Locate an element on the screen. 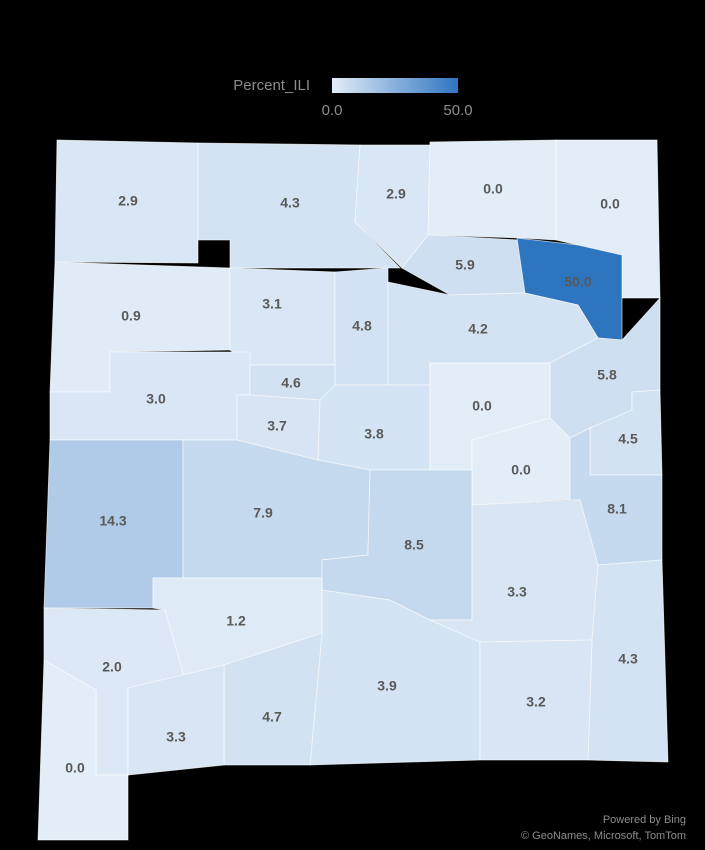  region-label: 4.7 is located at coordinates (272, 717).